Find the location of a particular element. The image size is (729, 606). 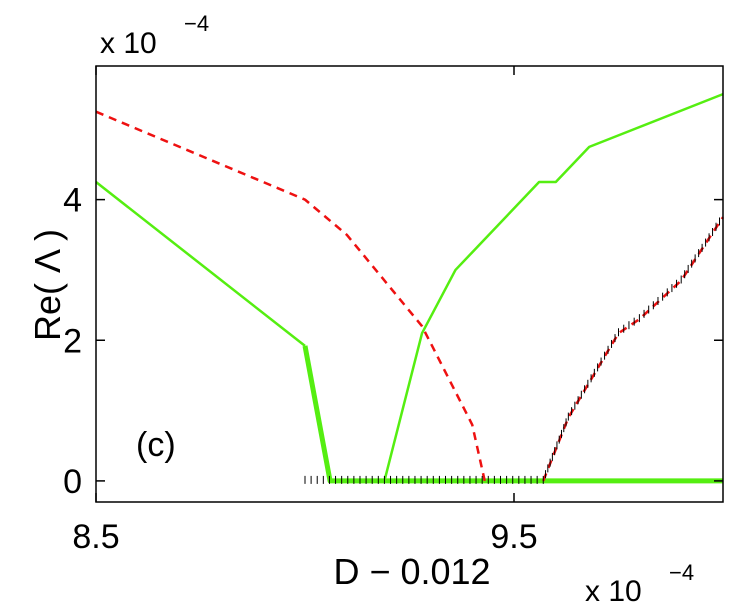

x-multiplier-base: x 10 is located at coordinates (613, 590).